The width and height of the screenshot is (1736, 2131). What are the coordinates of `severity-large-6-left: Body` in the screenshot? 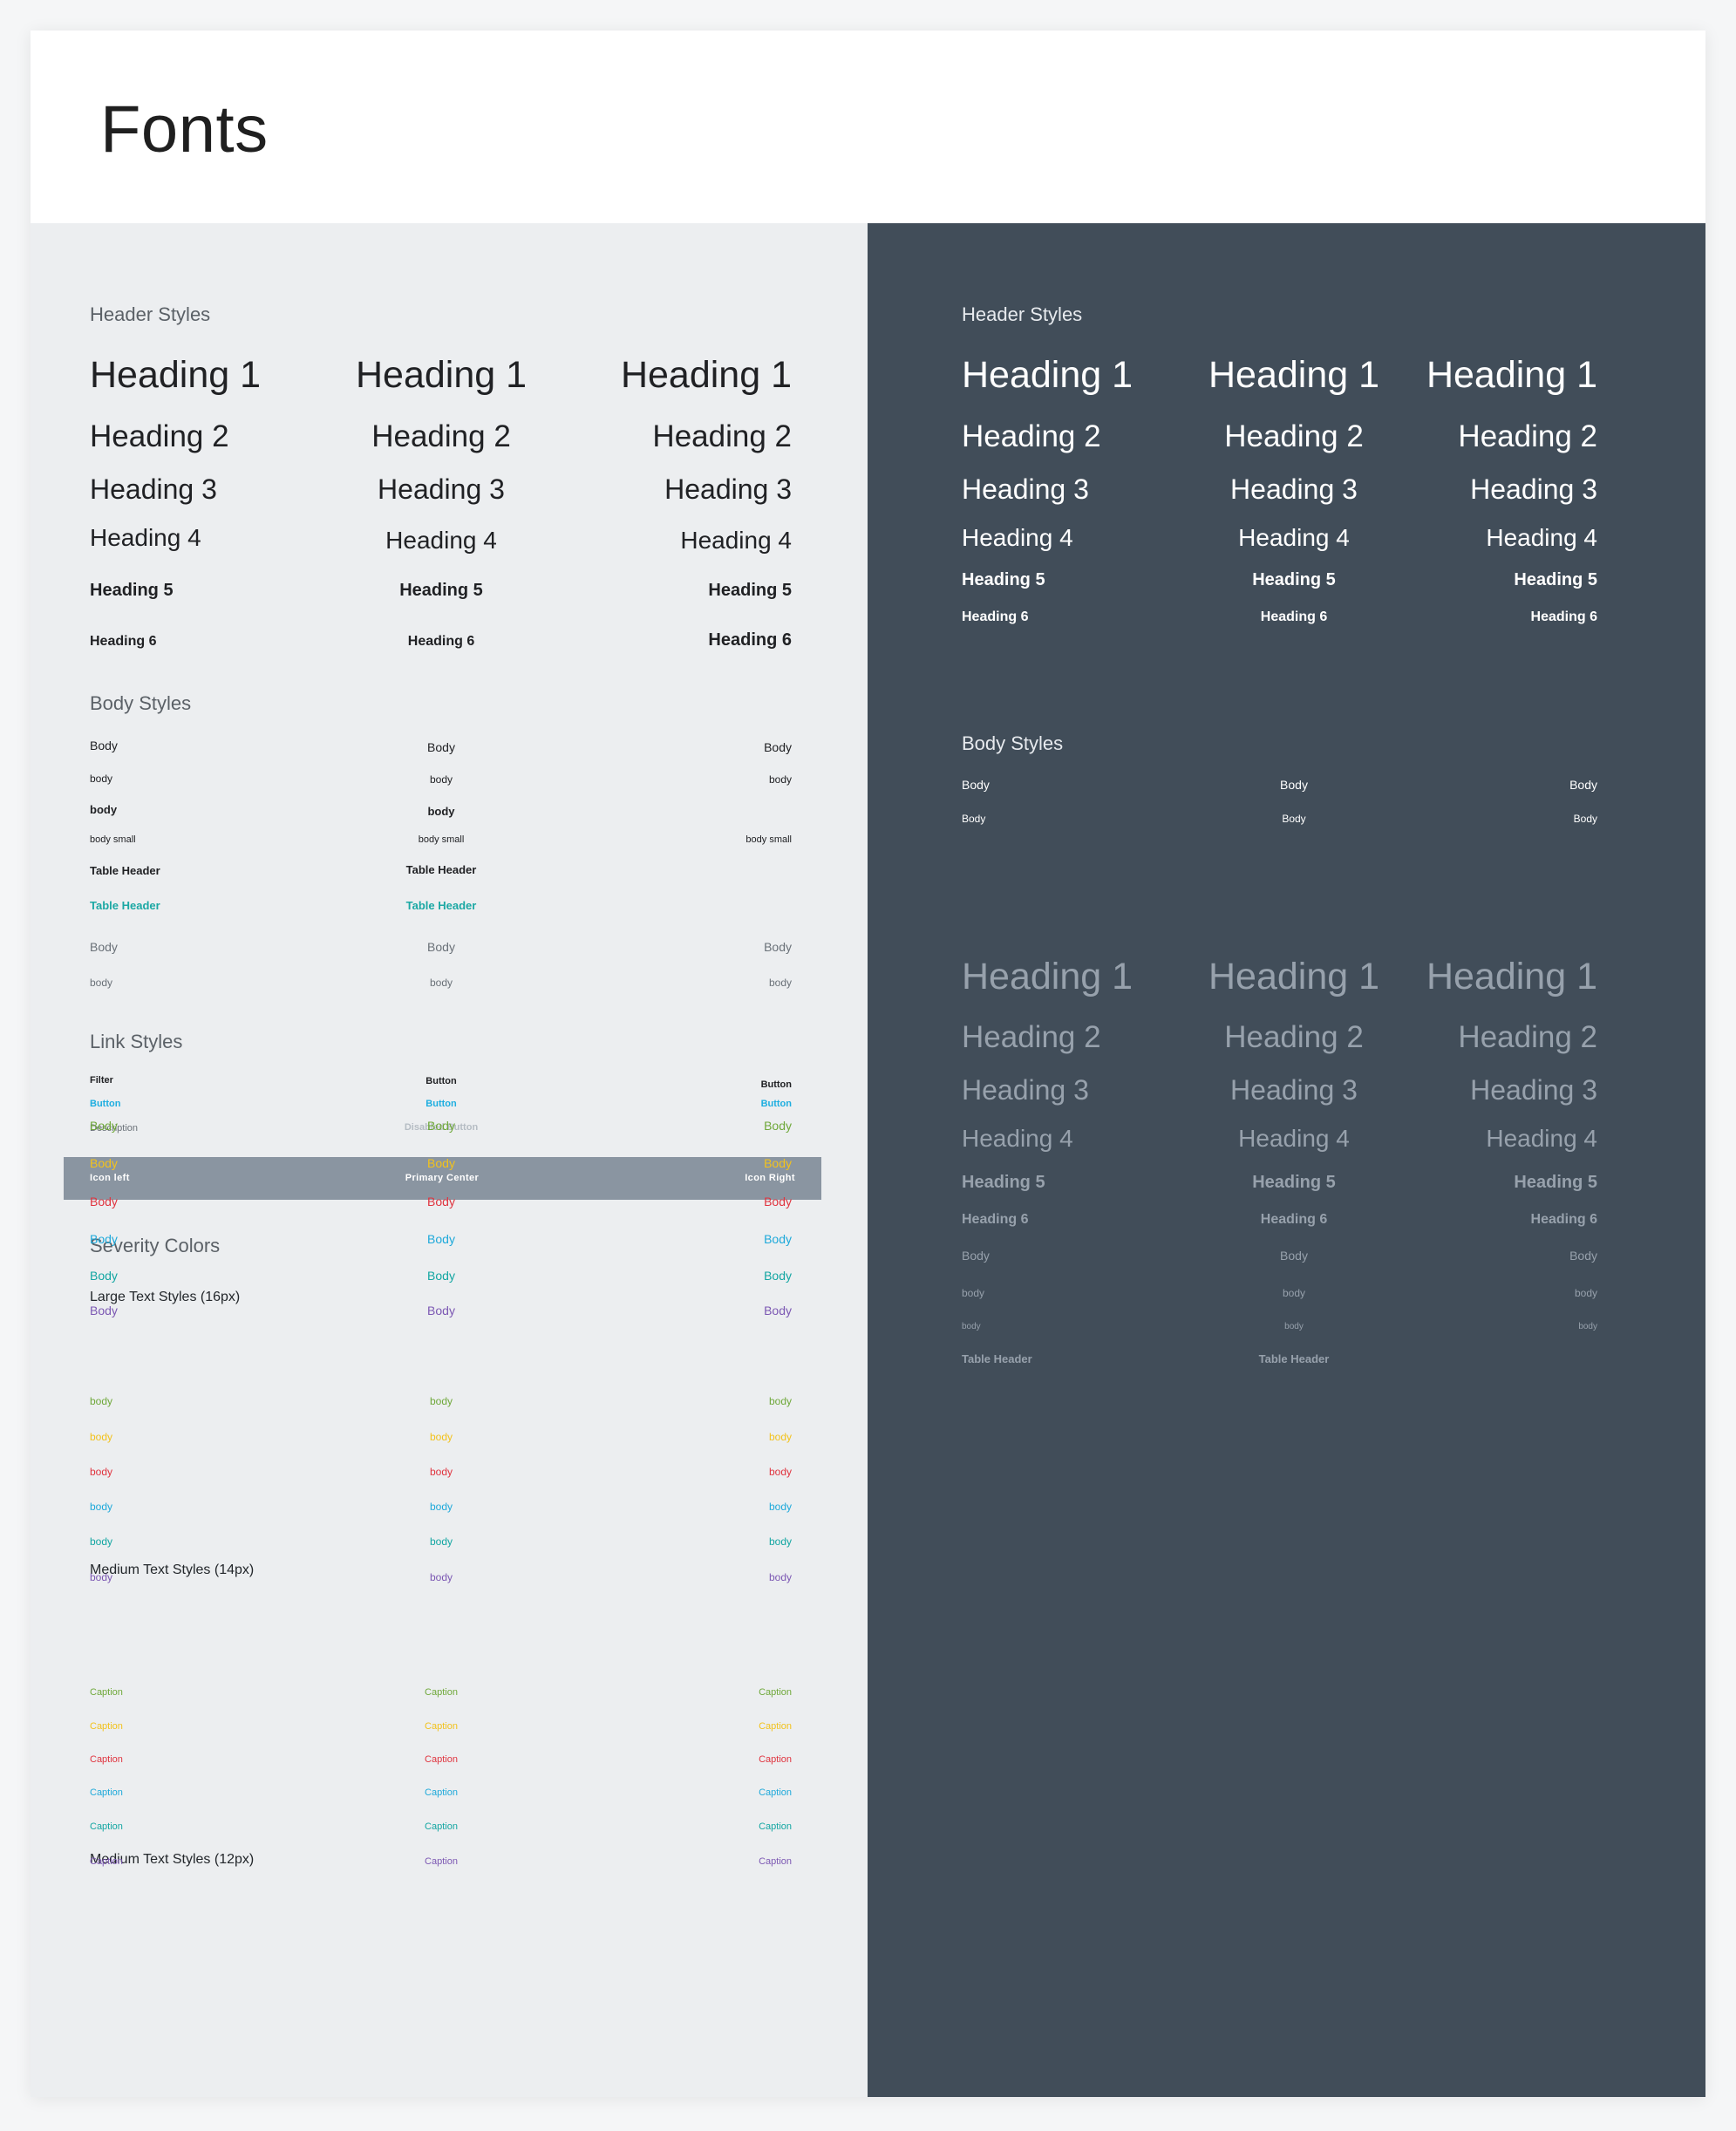 It's located at (104, 1311).